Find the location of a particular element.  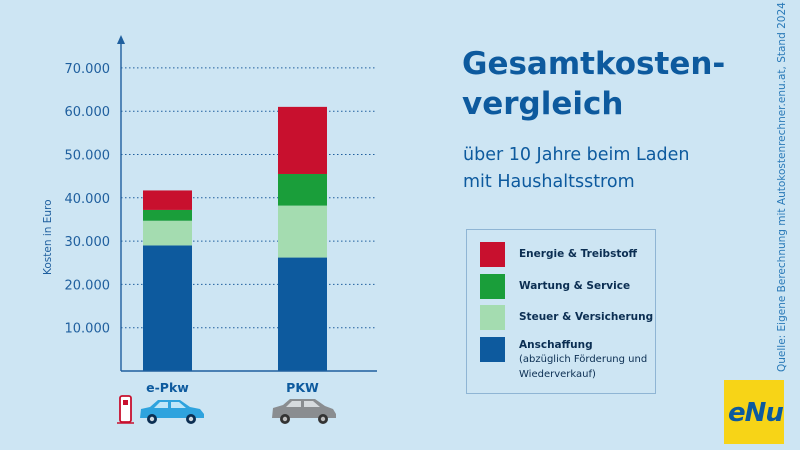

subtitle-line: mit Haushaltsstrom is located at coordinates (549, 182).